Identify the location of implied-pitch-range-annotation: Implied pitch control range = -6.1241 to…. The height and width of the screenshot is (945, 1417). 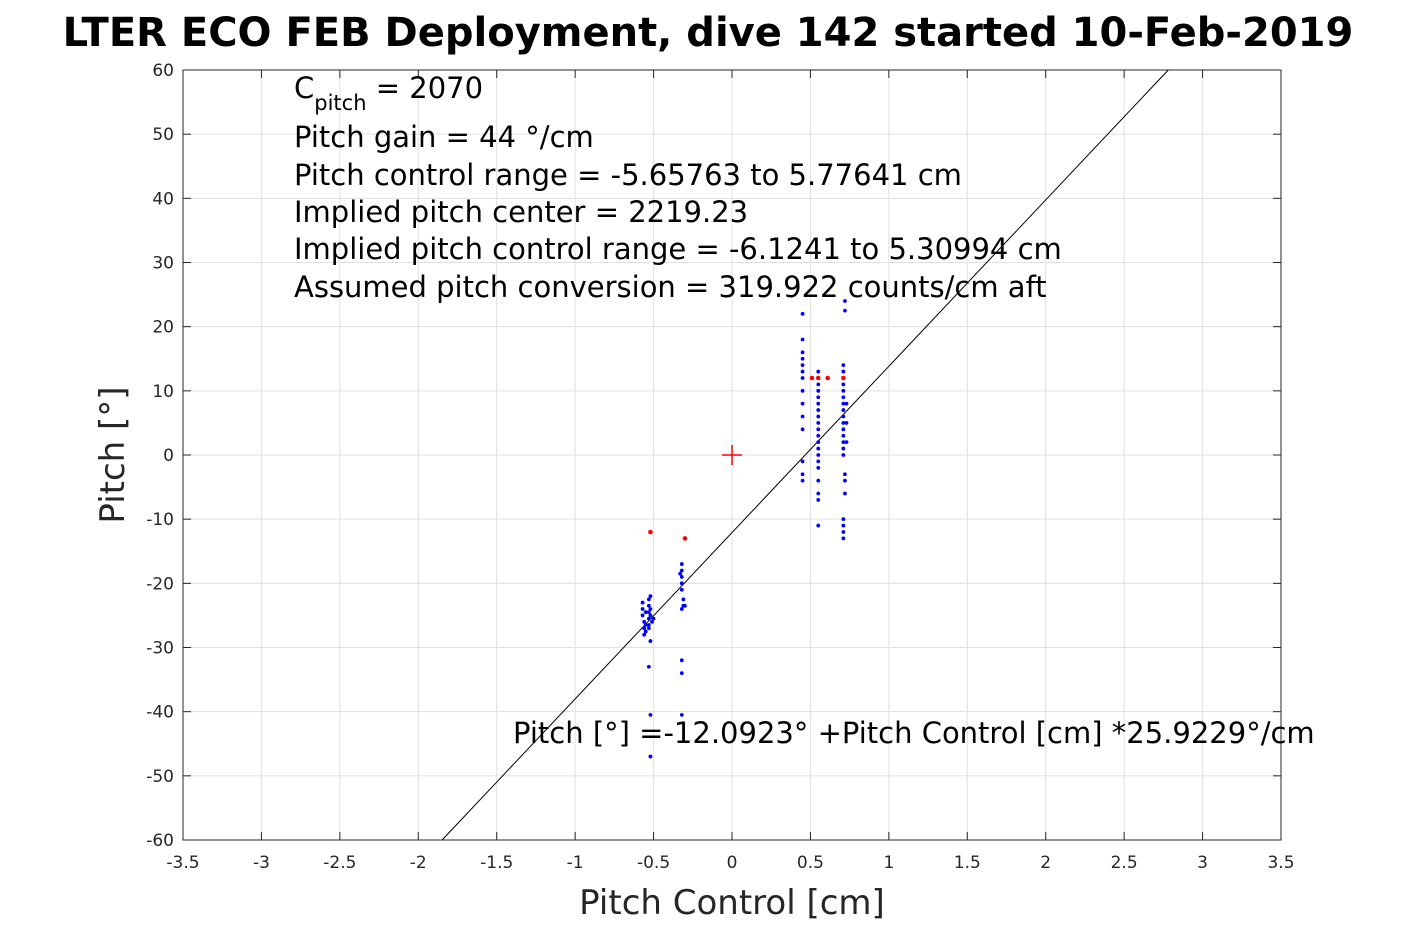
(678, 249).